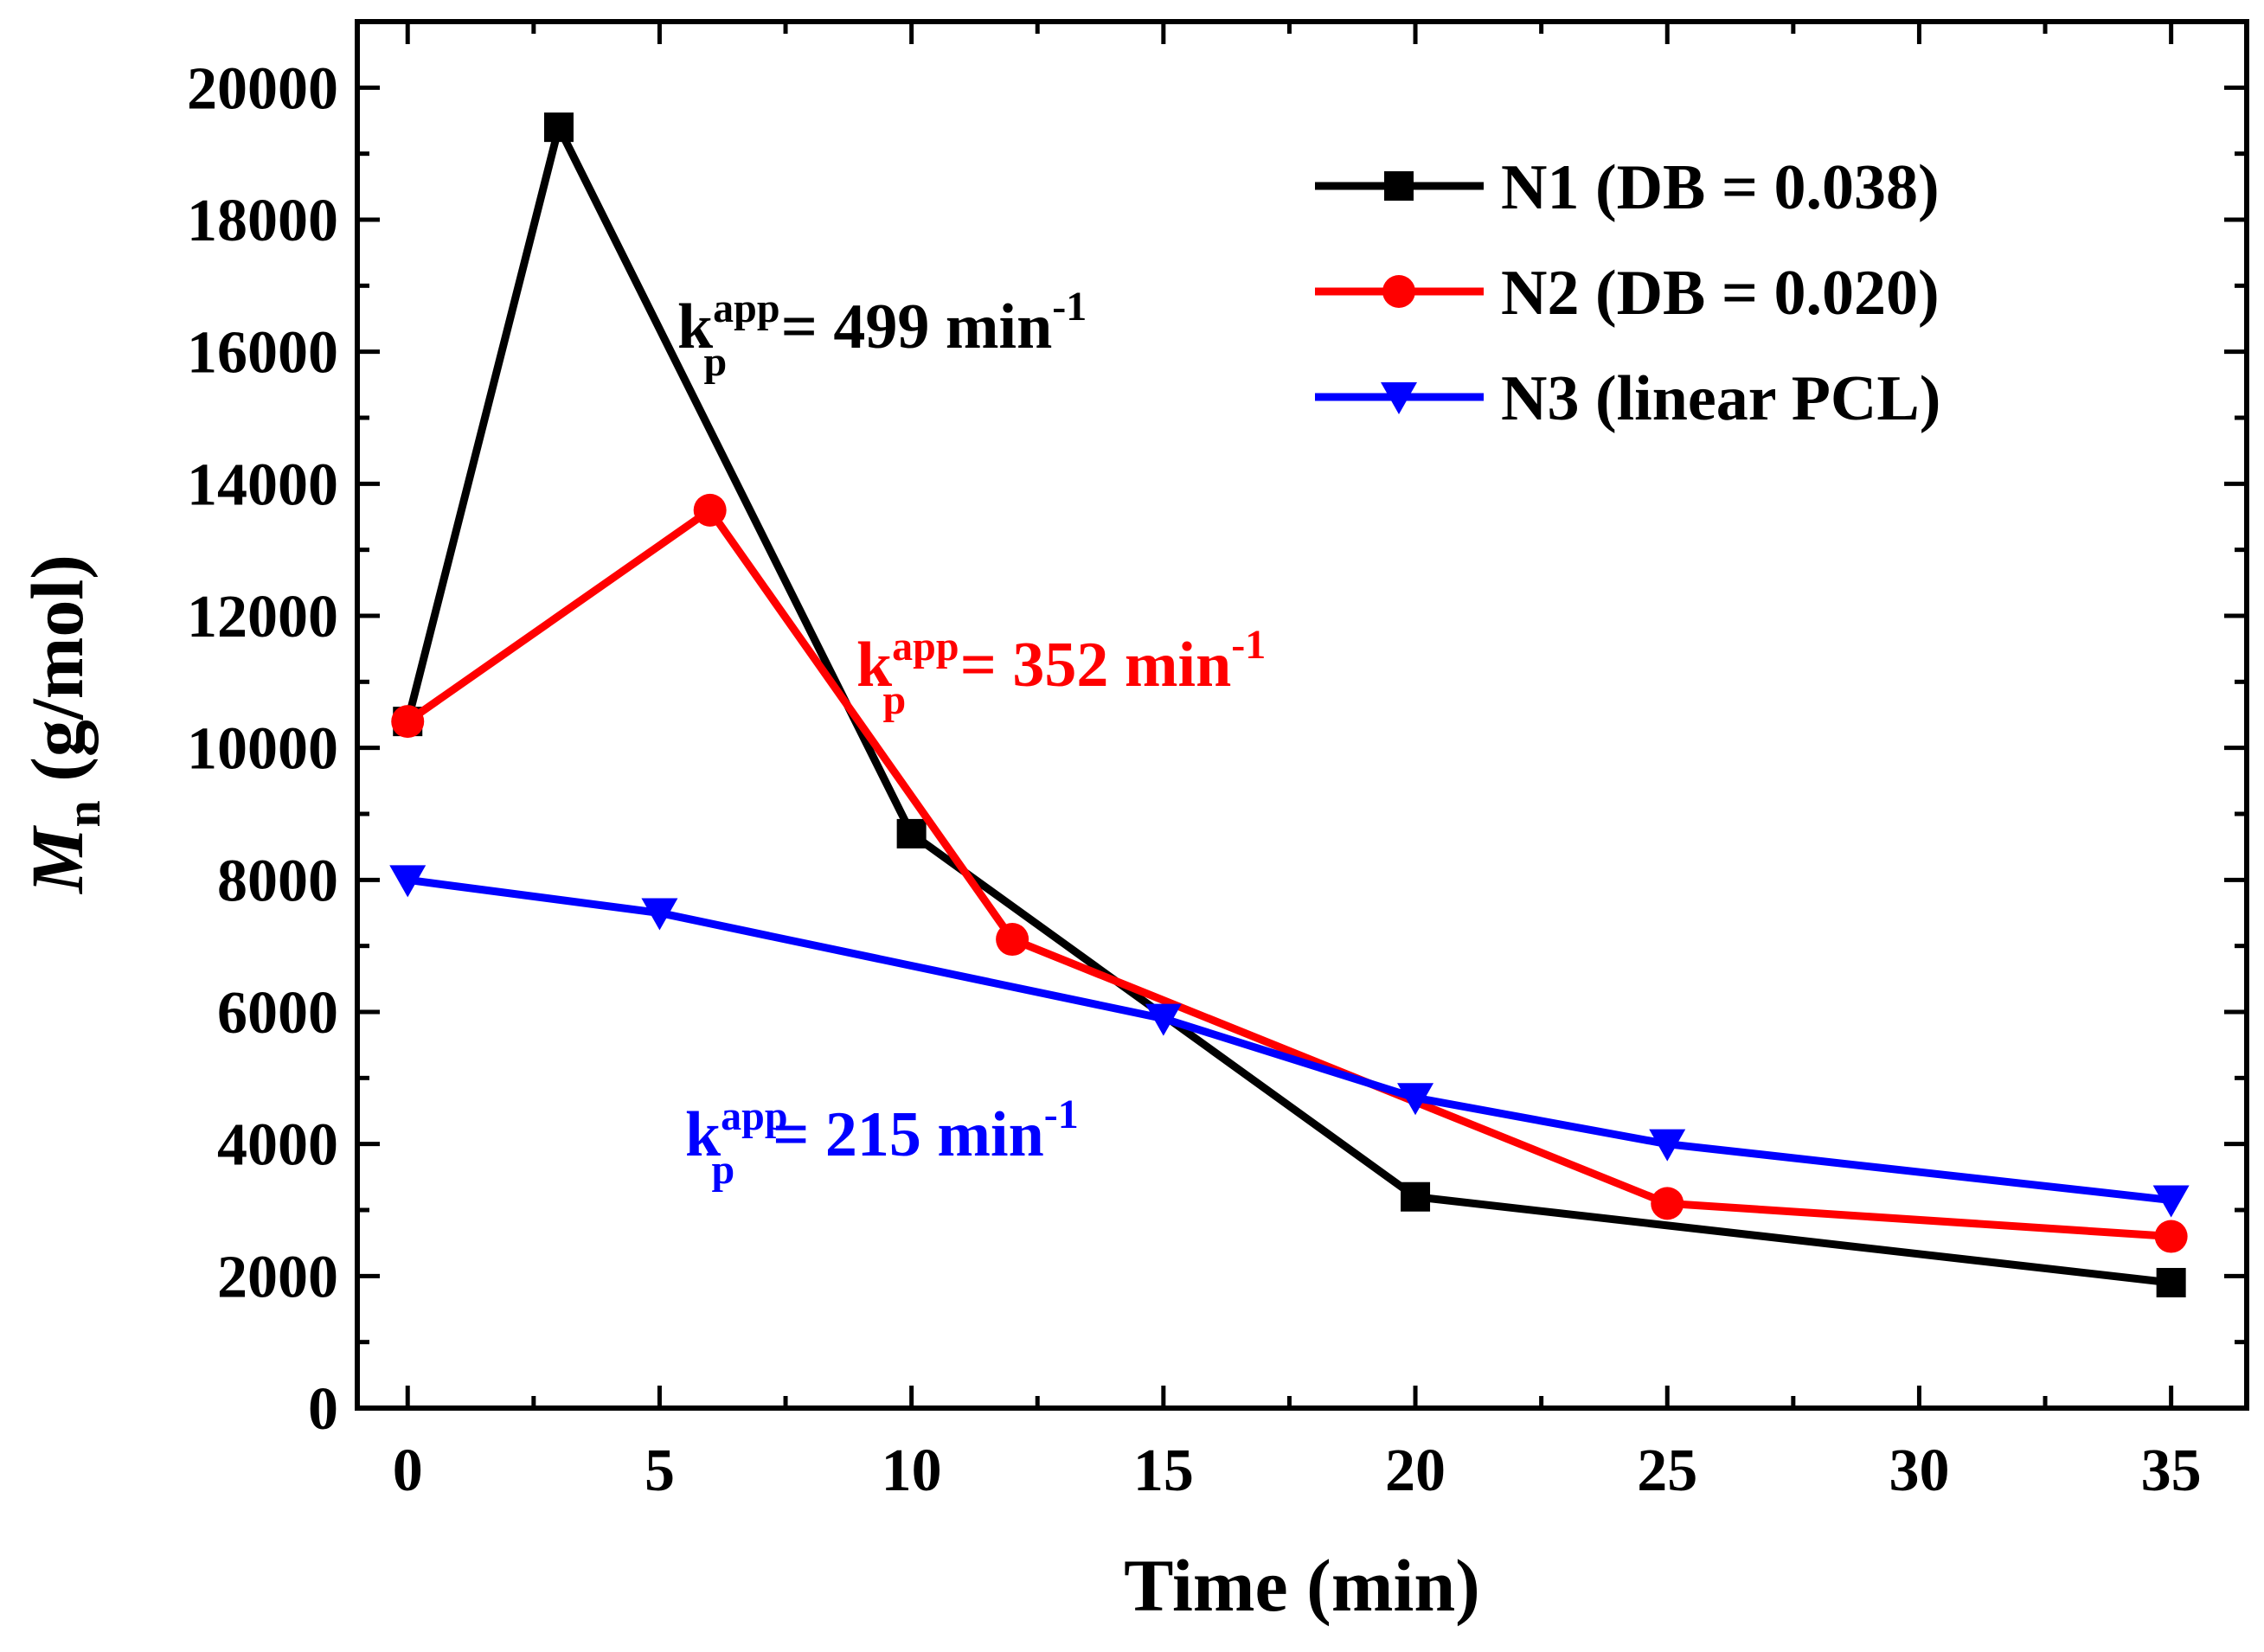  What do you see at coordinates (84, 813) in the screenshot?
I see `y-axis-title-sub: n` at bounding box center [84, 813].